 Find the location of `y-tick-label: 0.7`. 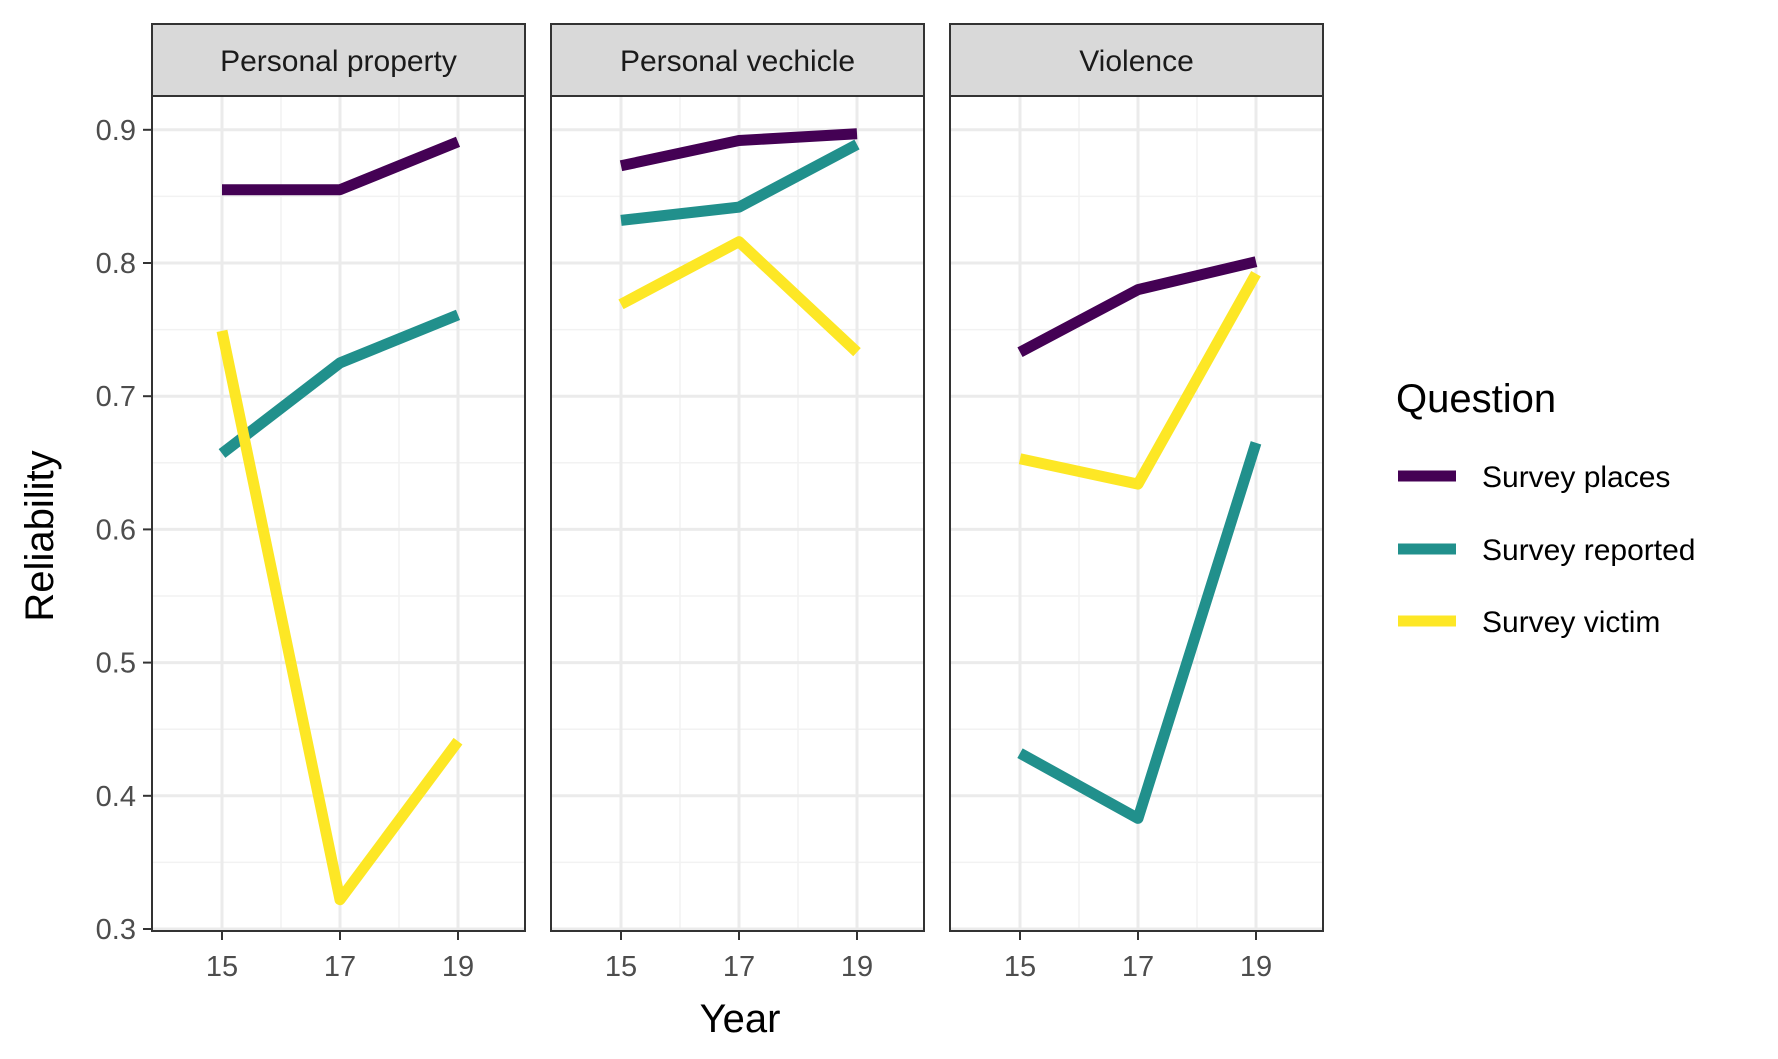

y-tick-label: 0.7 is located at coordinates (116, 397).